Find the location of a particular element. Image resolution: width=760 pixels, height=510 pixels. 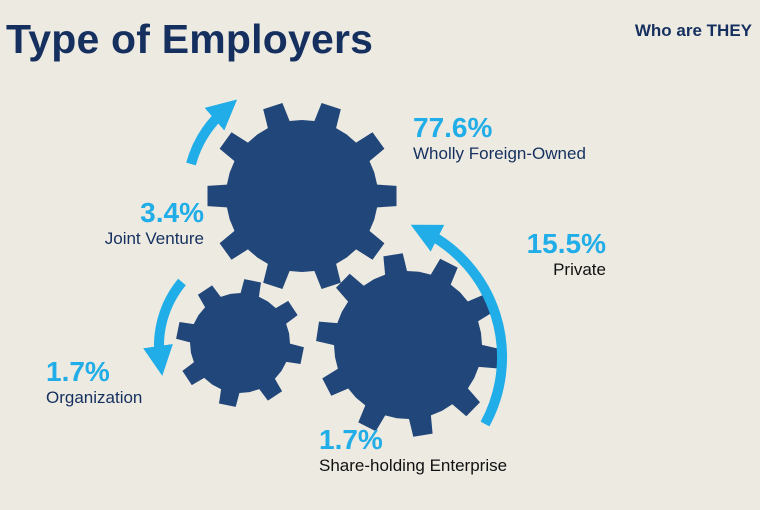

stat-organization: 1.7% Organization is located at coordinates (94, 382).